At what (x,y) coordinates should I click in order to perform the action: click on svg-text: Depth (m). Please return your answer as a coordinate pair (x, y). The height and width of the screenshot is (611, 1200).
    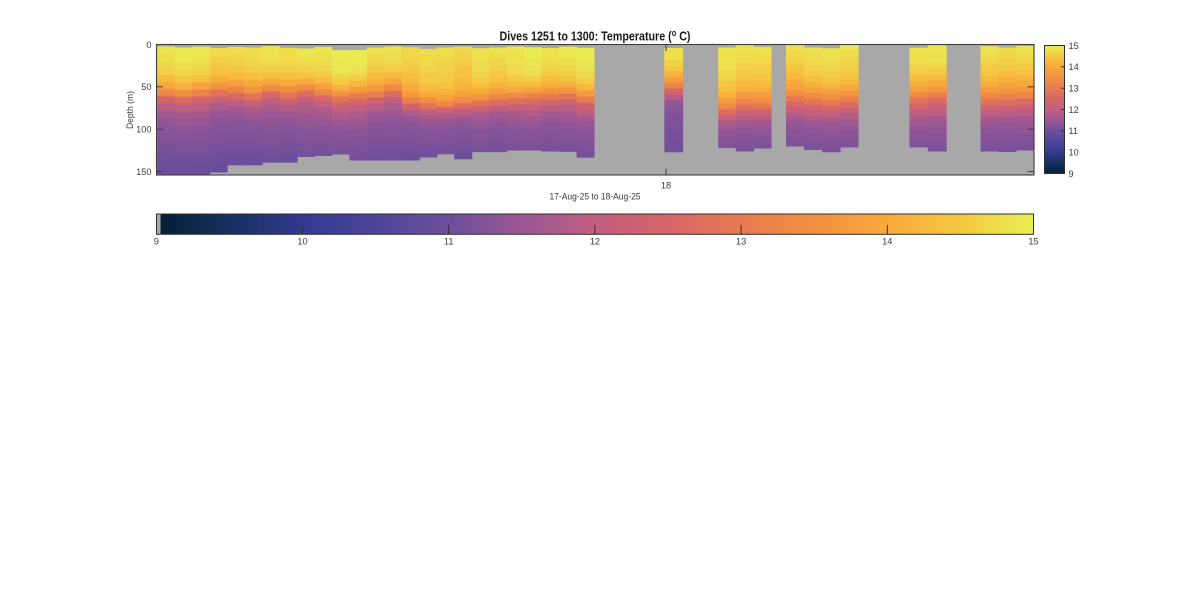
    Looking at the image, I should click on (130, 110).